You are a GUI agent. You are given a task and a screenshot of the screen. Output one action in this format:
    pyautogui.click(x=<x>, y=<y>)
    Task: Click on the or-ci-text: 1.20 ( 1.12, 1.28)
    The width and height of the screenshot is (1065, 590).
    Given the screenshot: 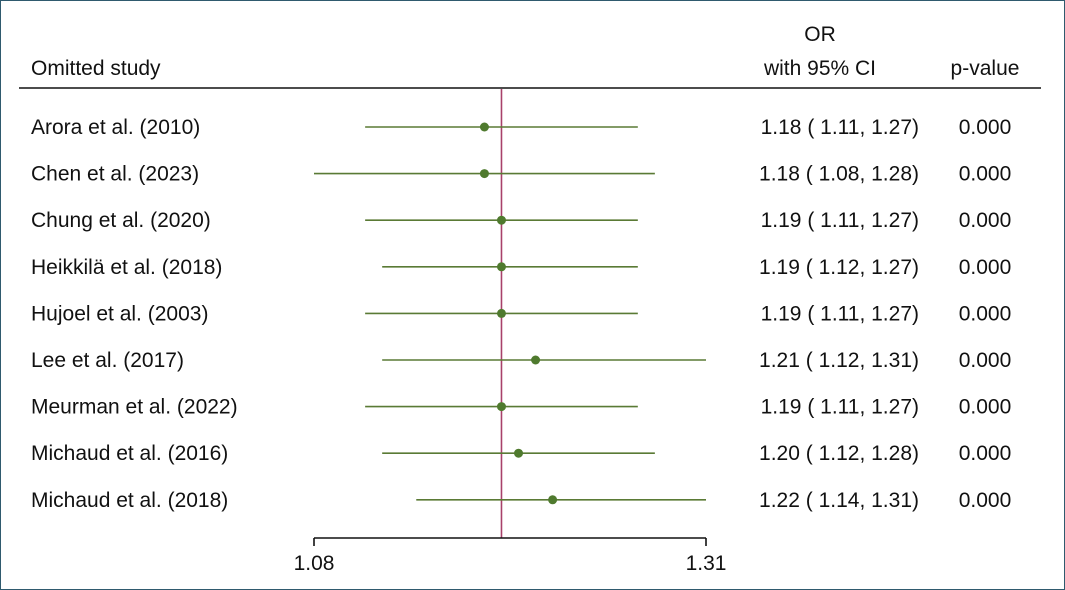 What is the action you would take?
    pyautogui.click(x=839, y=453)
    